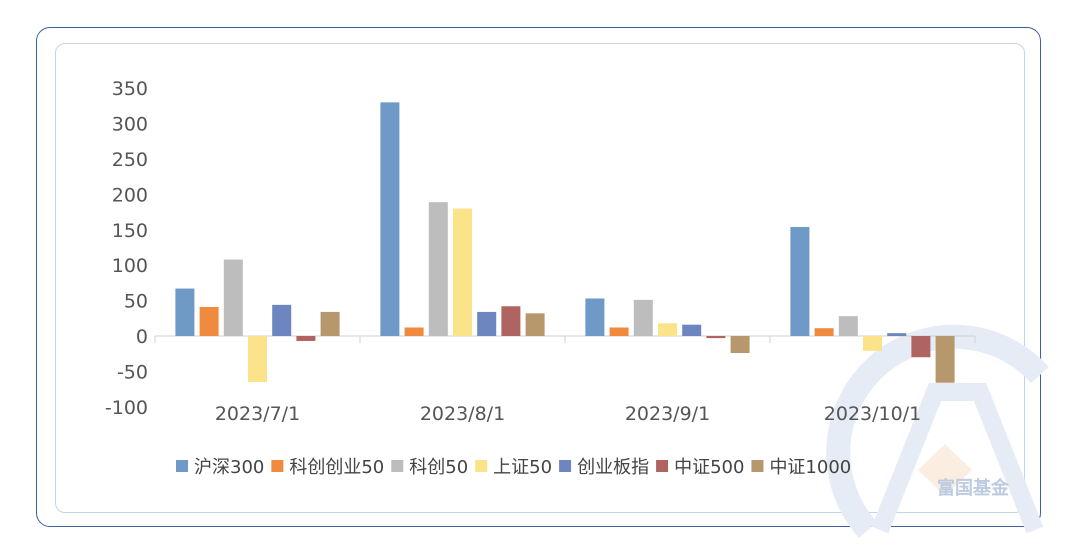 The image size is (1080, 550). I want to click on watermark-text: 富国基金, so click(973, 488).